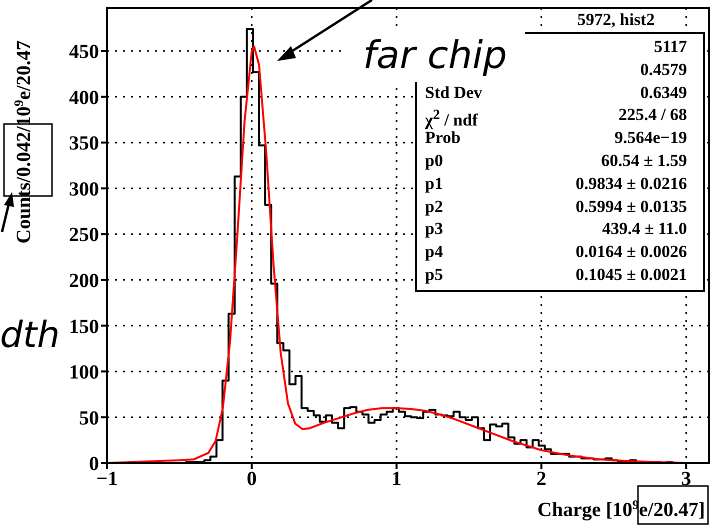 The width and height of the screenshot is (717, 526). What do you see at coordinates (670, 47) in the screenshot?
I see `annotation: 5117` at bounding box center [670, 47].